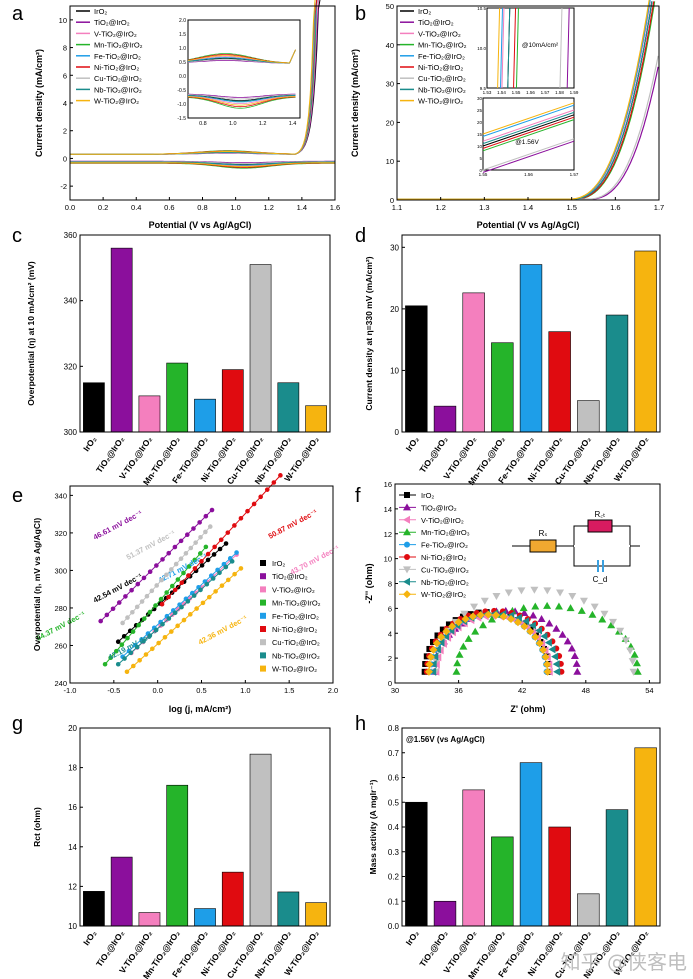 The width and height of the screenshot is (693, 979). I want to click on y-tick-label: 20, so click(72, 728).